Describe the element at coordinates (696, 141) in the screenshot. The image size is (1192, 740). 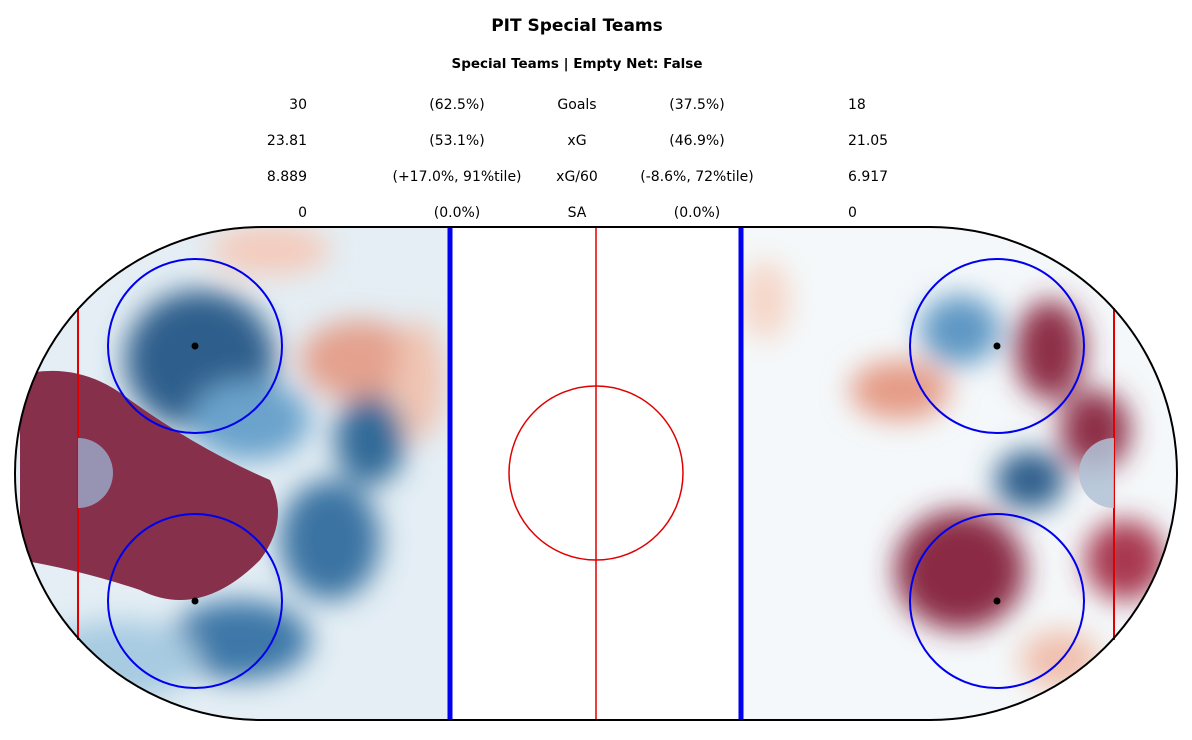
I see `stat-right-pct: (46.9%)` at that location.